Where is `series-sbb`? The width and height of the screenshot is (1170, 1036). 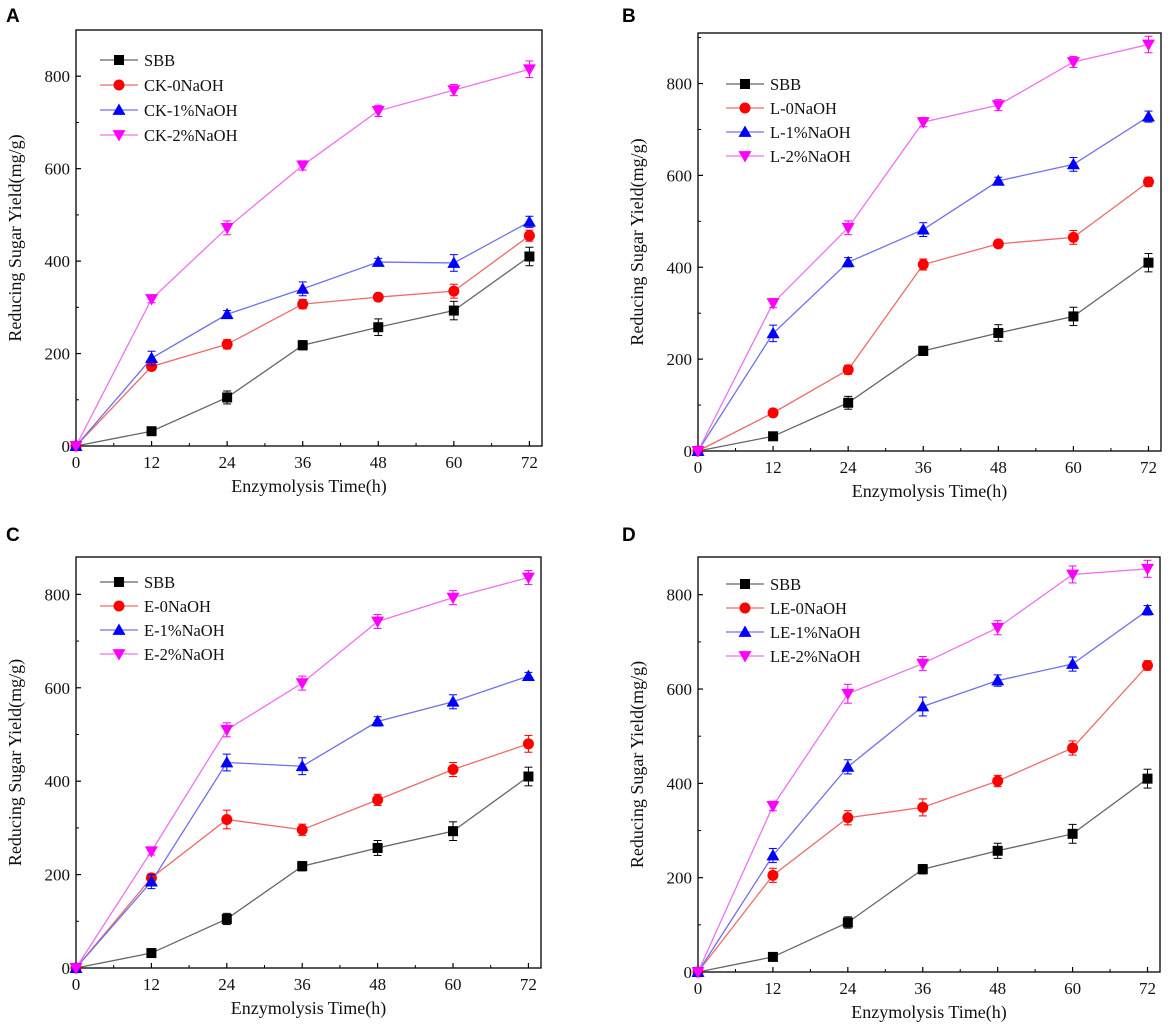 series-sbb is located at coordinates (302, 872).